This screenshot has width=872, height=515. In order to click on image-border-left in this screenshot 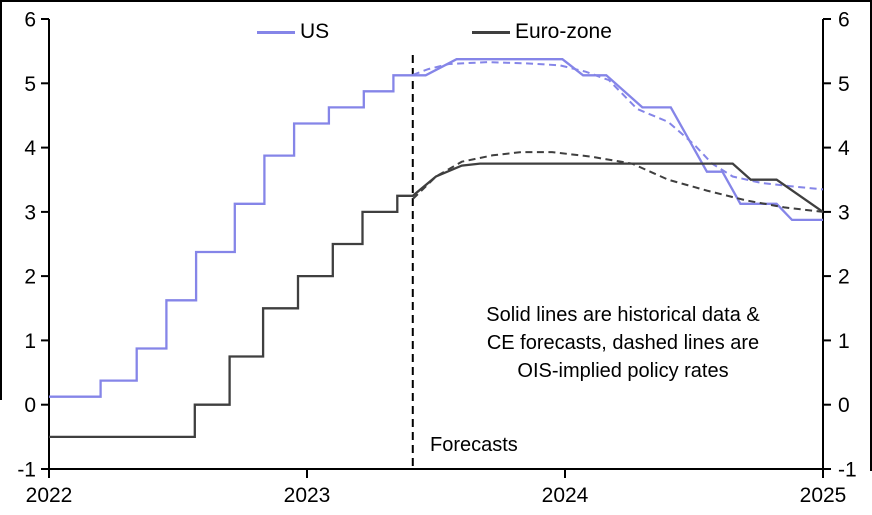, I will do `click(1, 200)`.